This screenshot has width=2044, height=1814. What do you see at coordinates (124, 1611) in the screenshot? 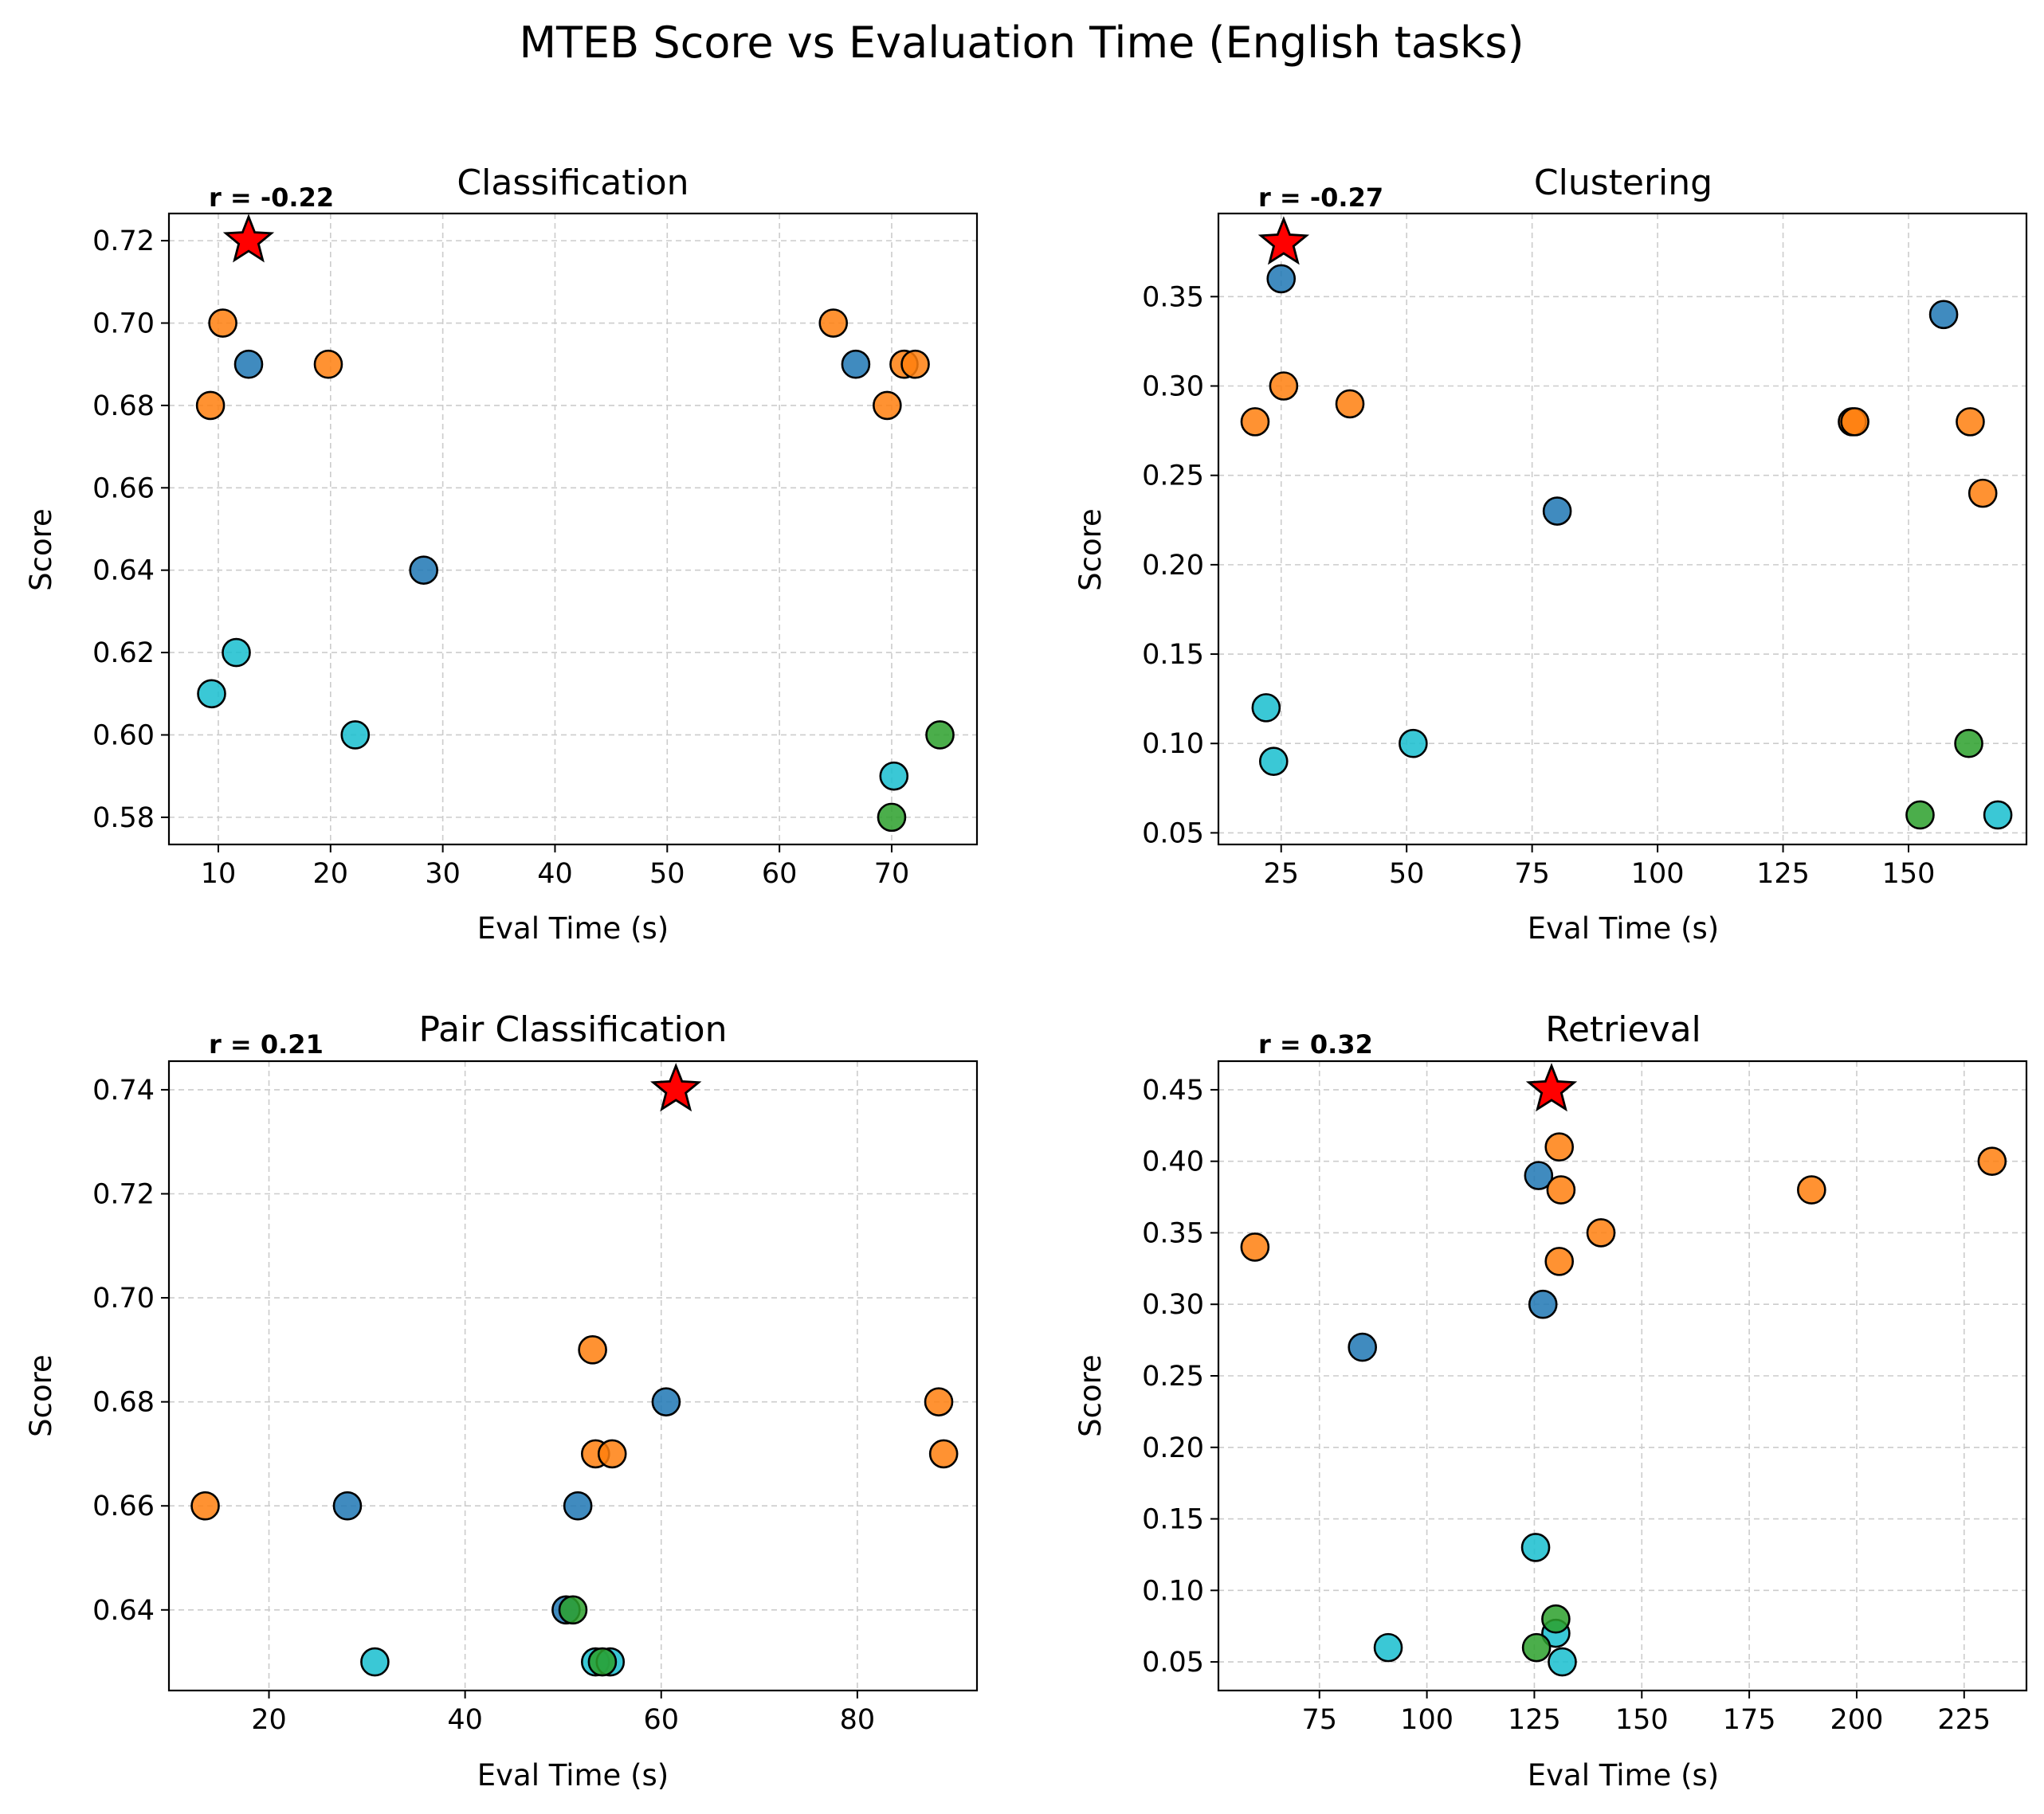
I see `y-tick-label: 0.64` at bounding box center [124, 1611].